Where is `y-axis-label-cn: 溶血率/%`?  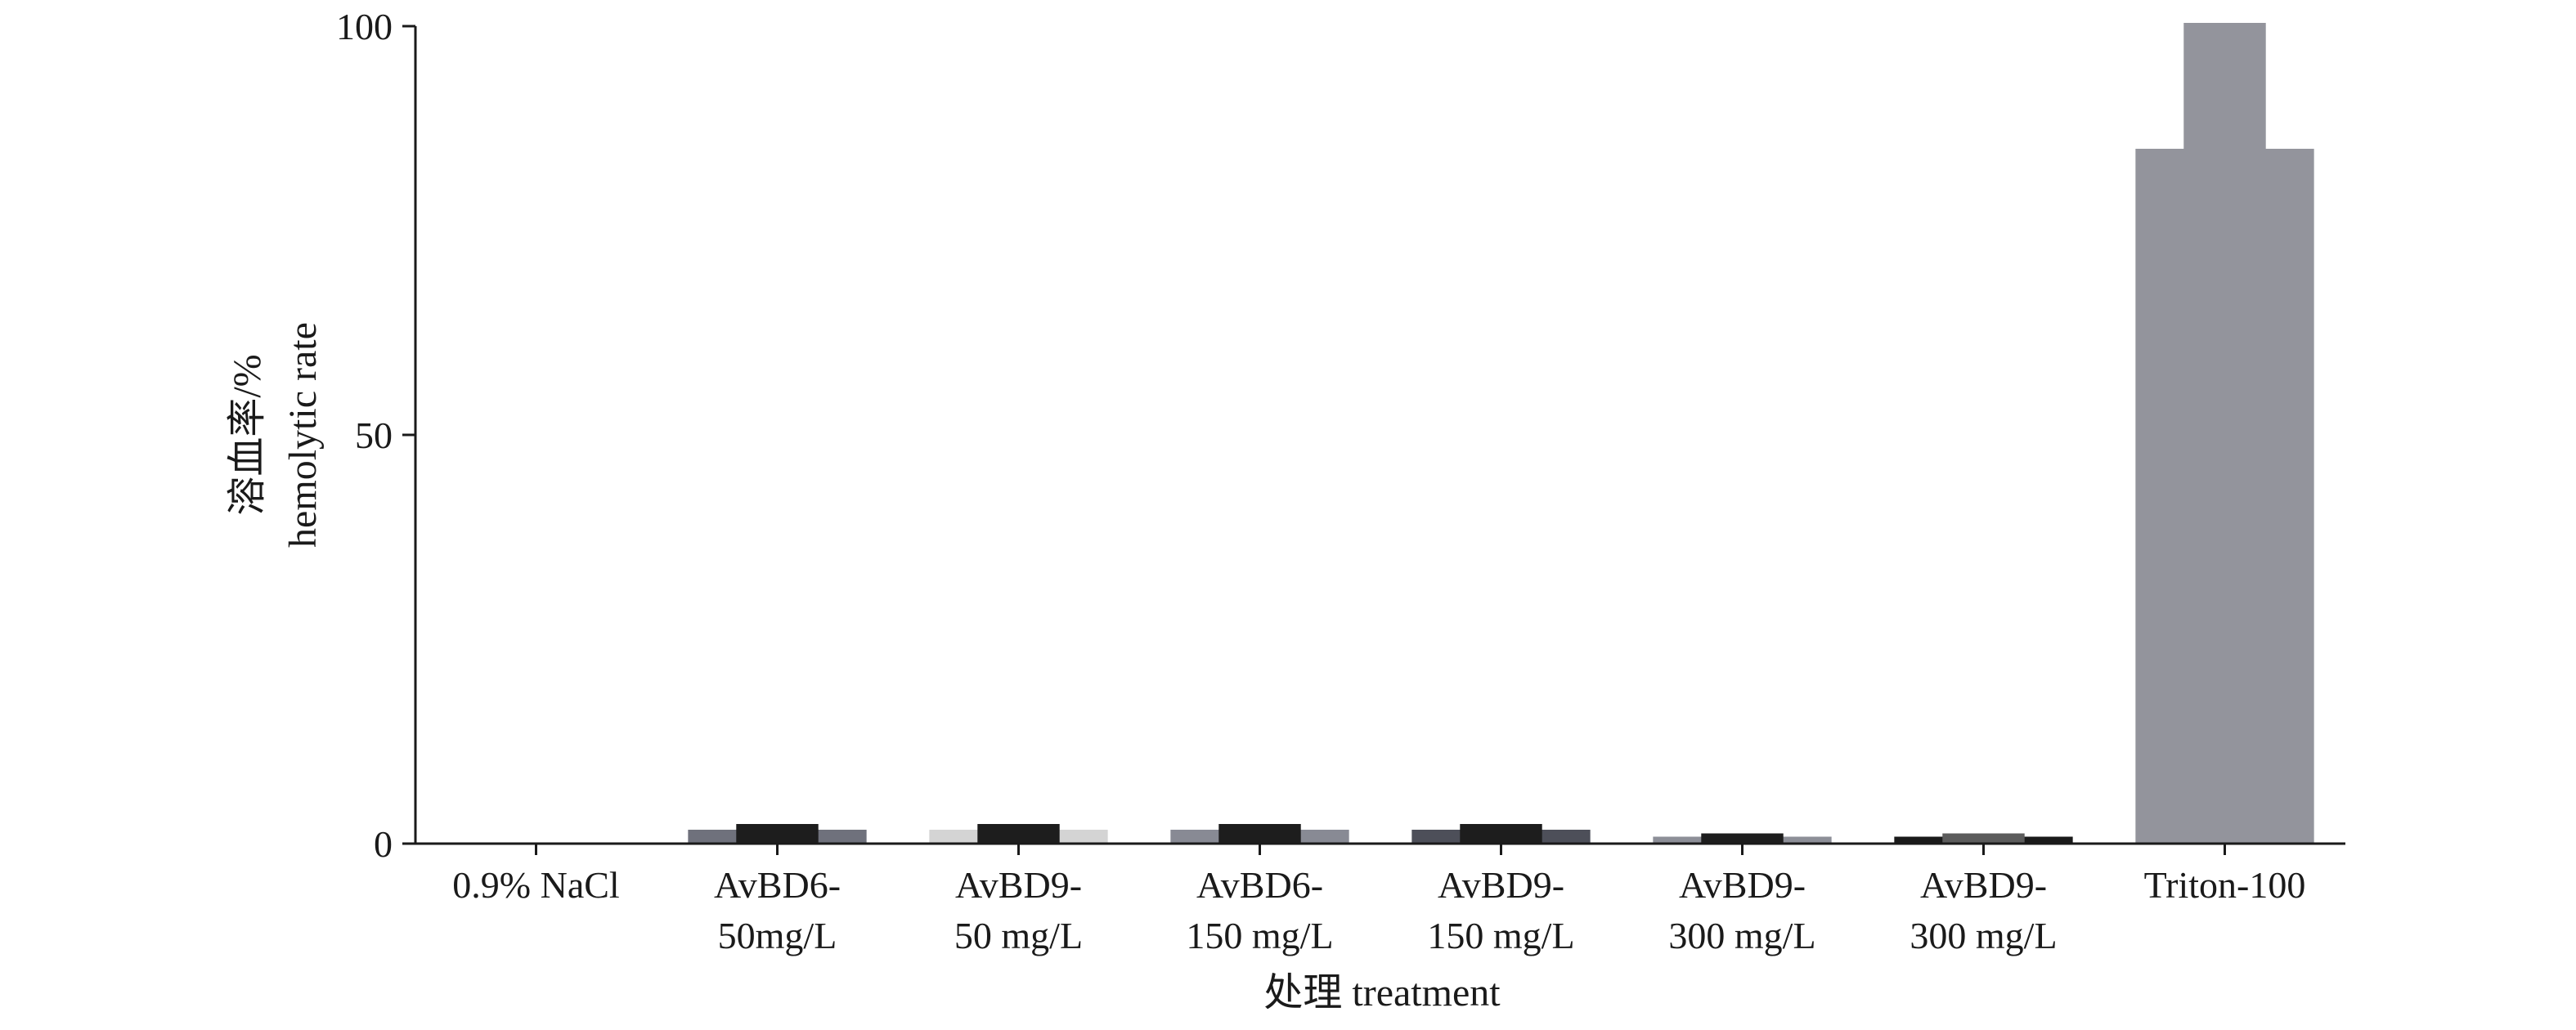
y-axis-label-cn: 溶血率/% is located at coordinates (247, 434).